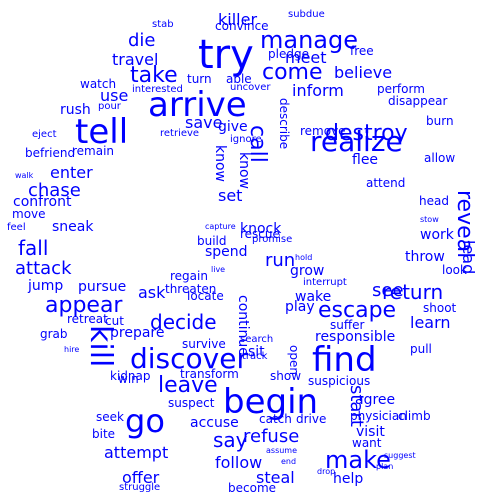 This screenshot has width=500, height=500. I want to click on word-11: take, so click(154, 75).